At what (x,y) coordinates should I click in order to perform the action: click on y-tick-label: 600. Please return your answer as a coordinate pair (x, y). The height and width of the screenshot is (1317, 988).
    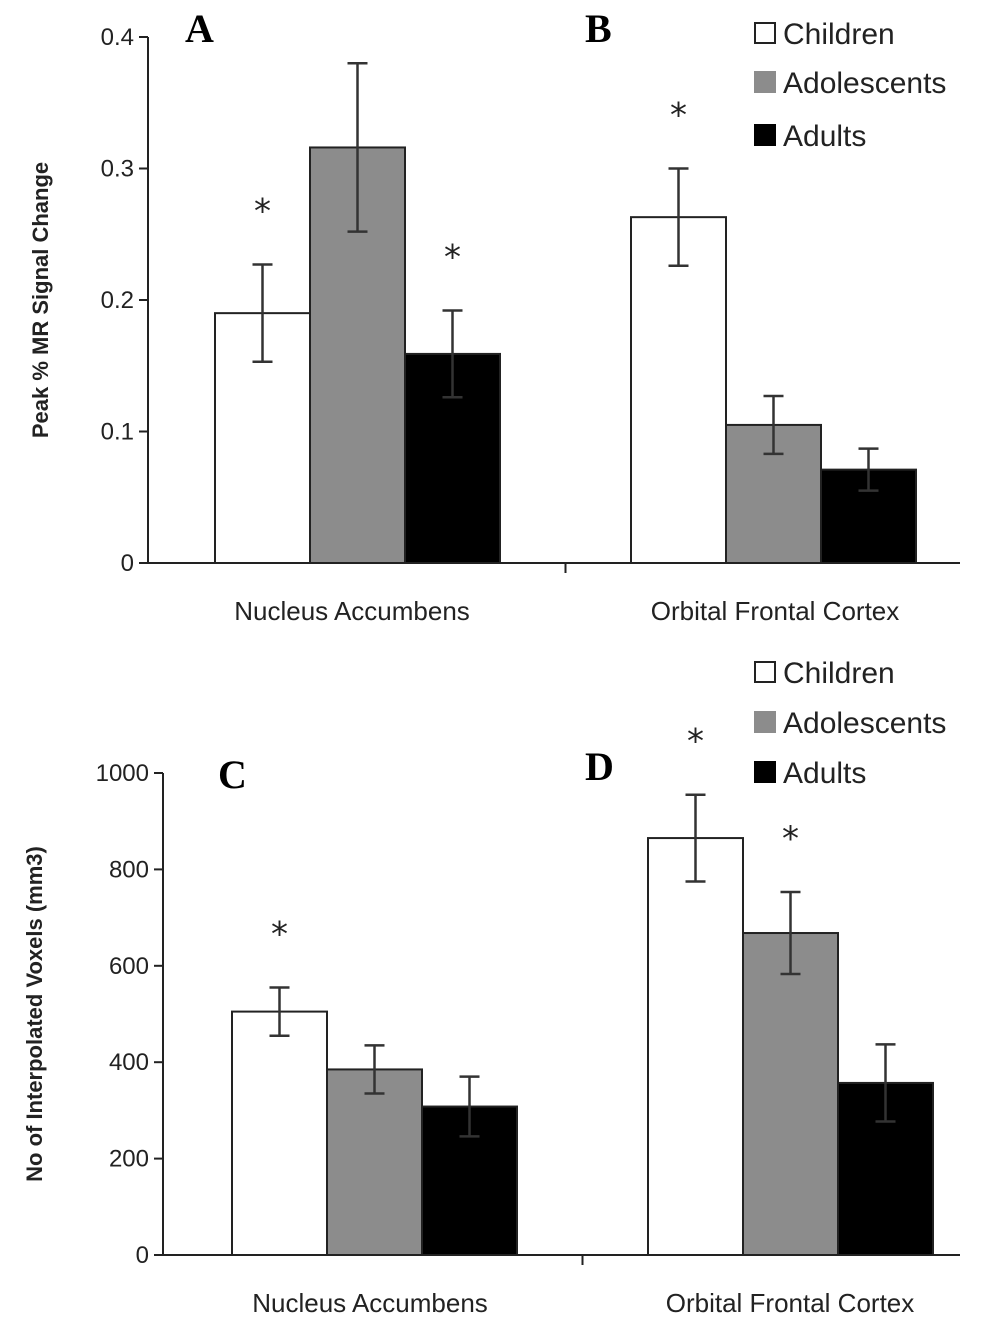
    Looking at the image, I should click on (129, 966).